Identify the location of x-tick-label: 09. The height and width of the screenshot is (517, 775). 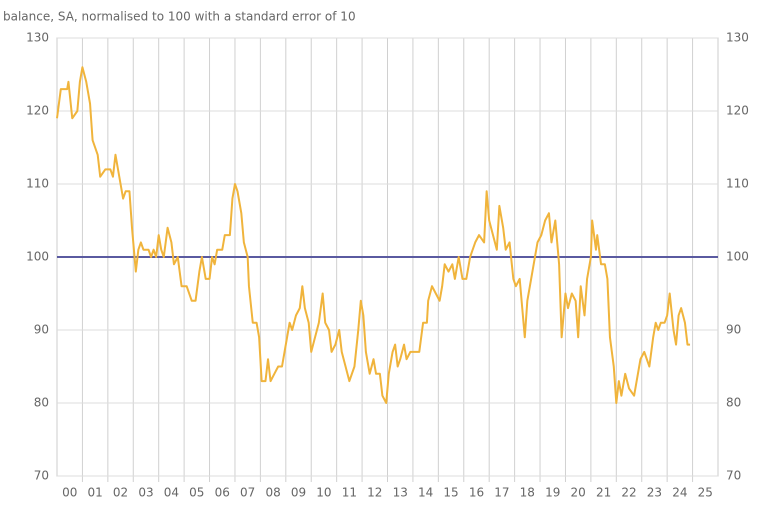
(298, 493).